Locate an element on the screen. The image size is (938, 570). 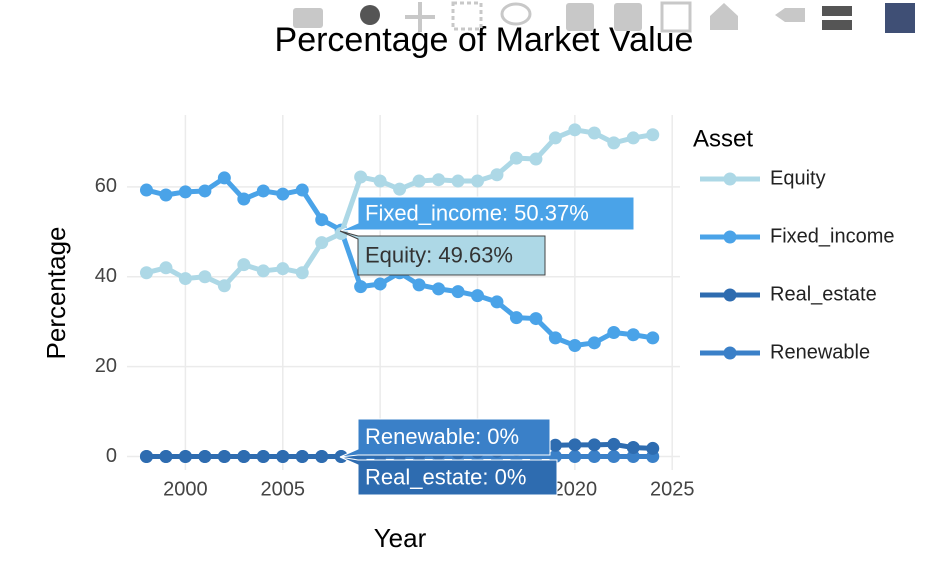
hover-closest-icon is located at coordinates (837, 11).